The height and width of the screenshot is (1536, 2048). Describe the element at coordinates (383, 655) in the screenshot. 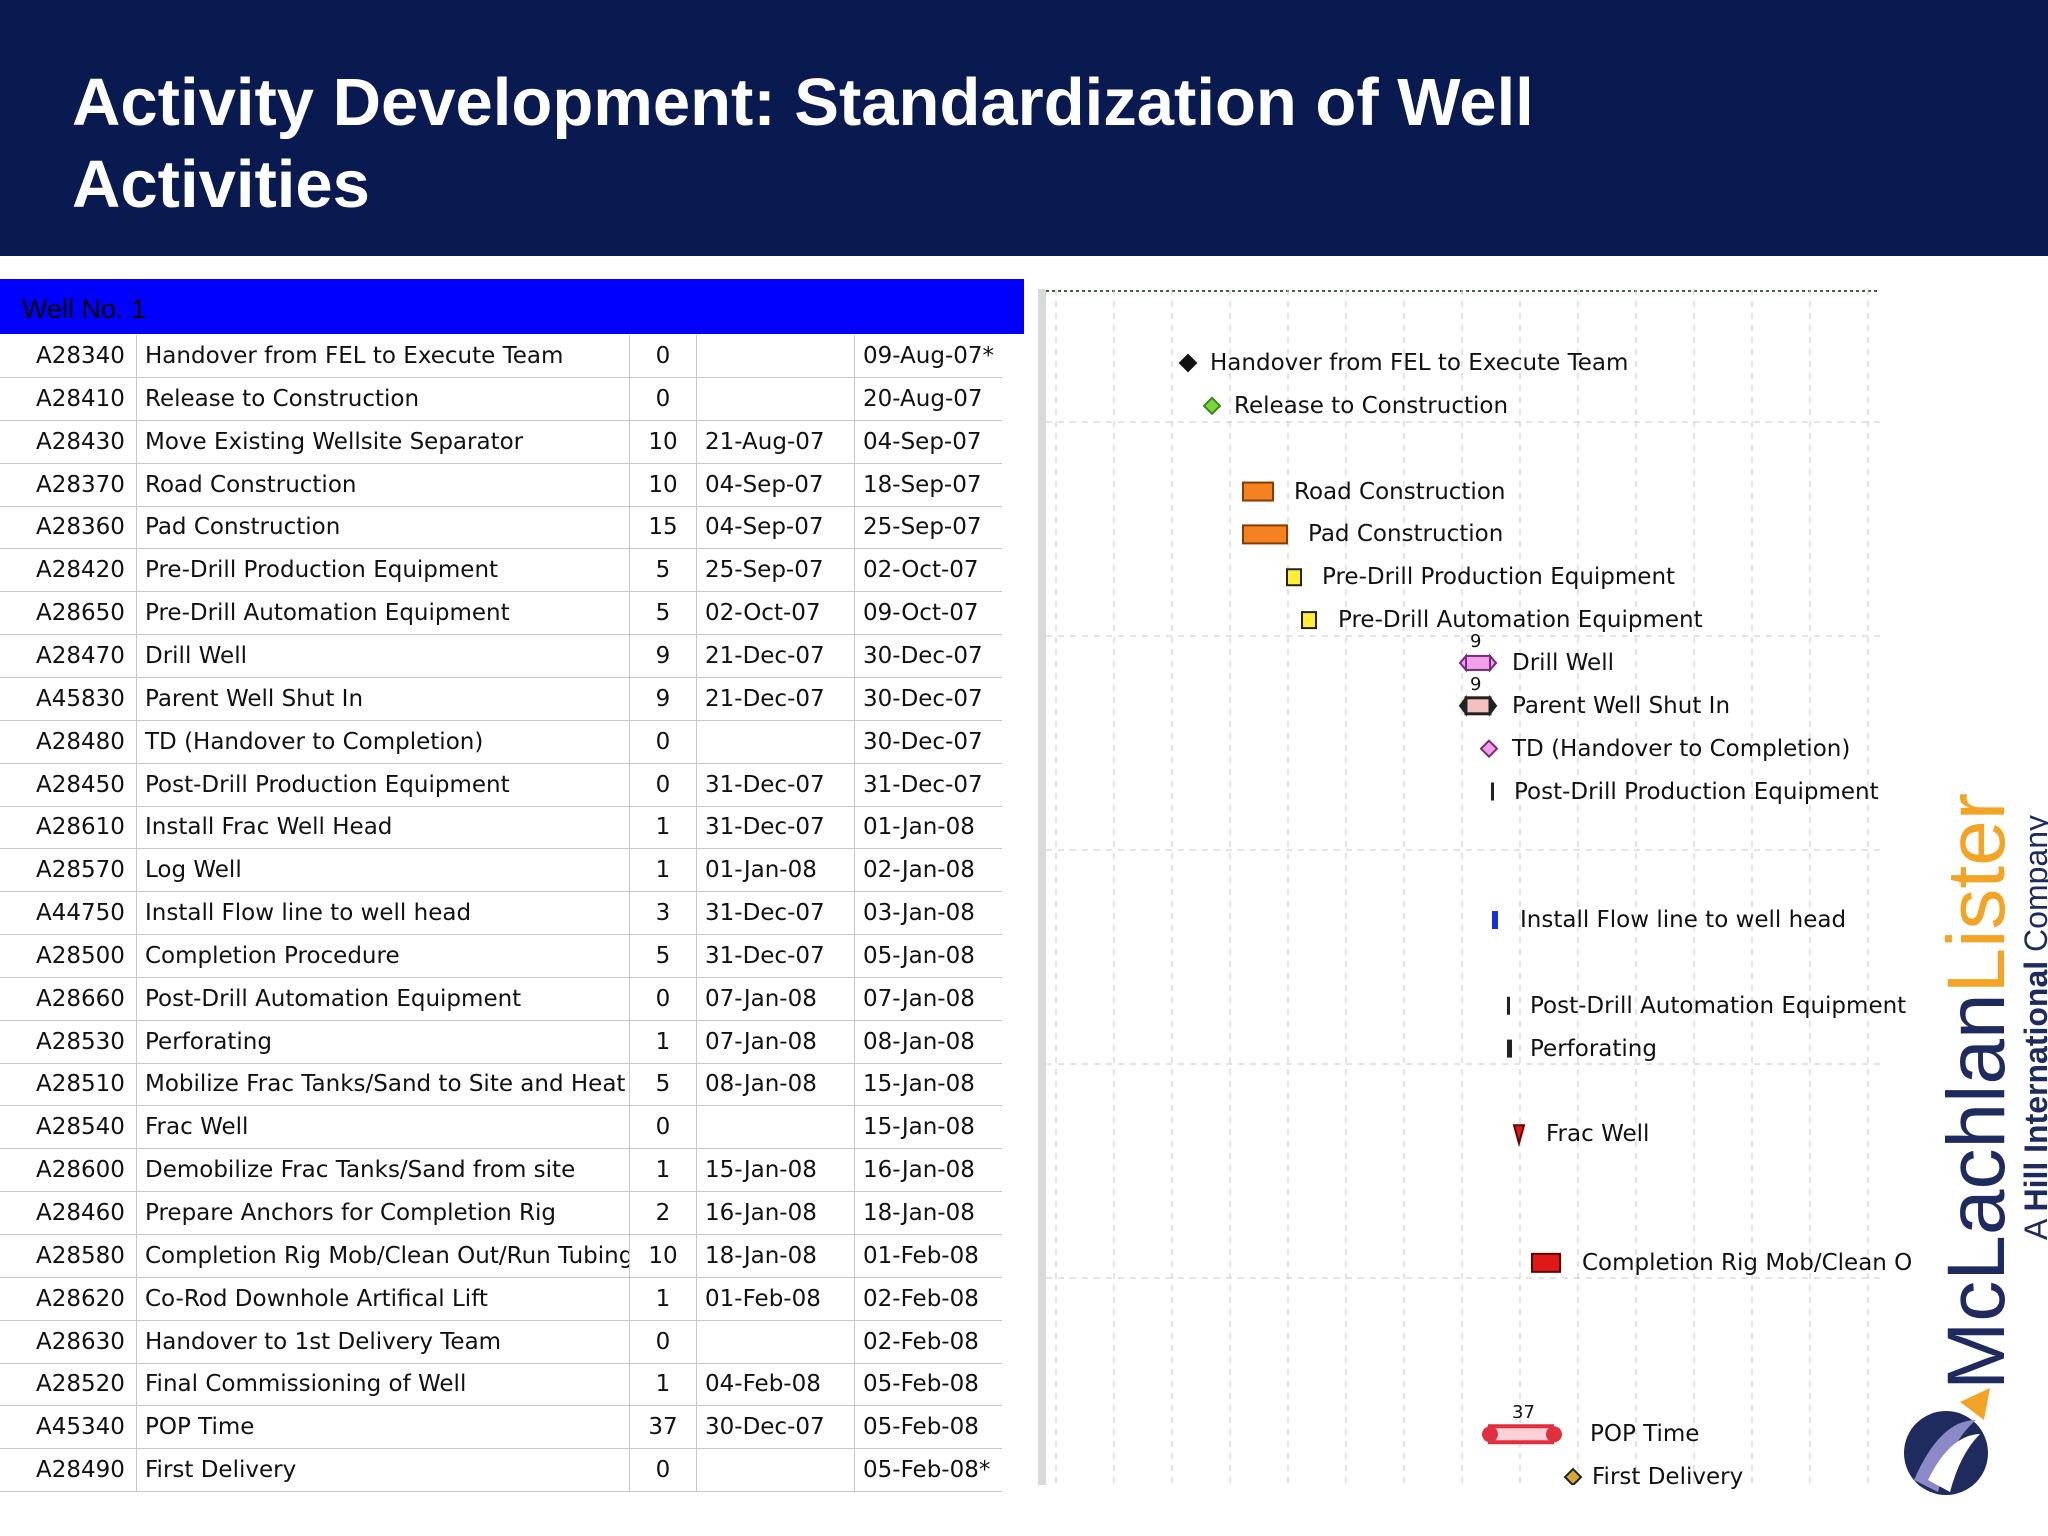

I see `activity-name-cell: Drill Well` at that location.